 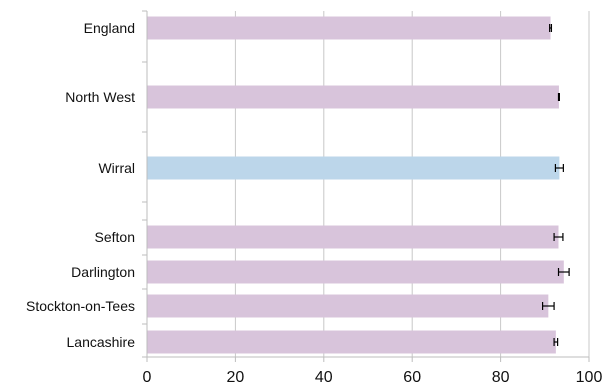 What do you see at coordinates (353, 237) in the screenshot?
I see `bar-sefton` at bounding box center [353, 237].